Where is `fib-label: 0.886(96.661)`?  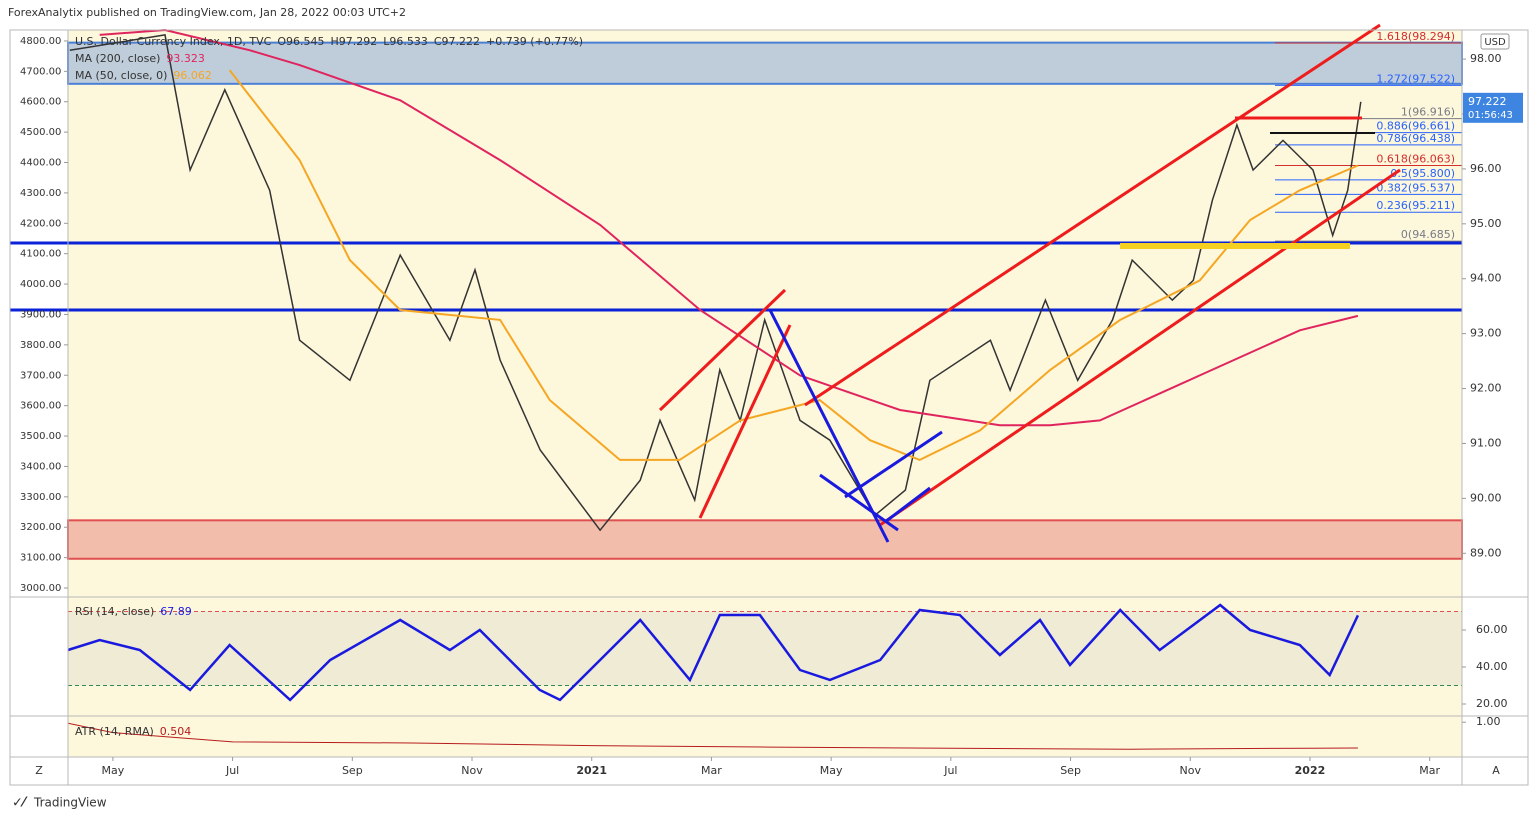 fib-label: 0.886(96.661) is located at coordinates (1415, 126).